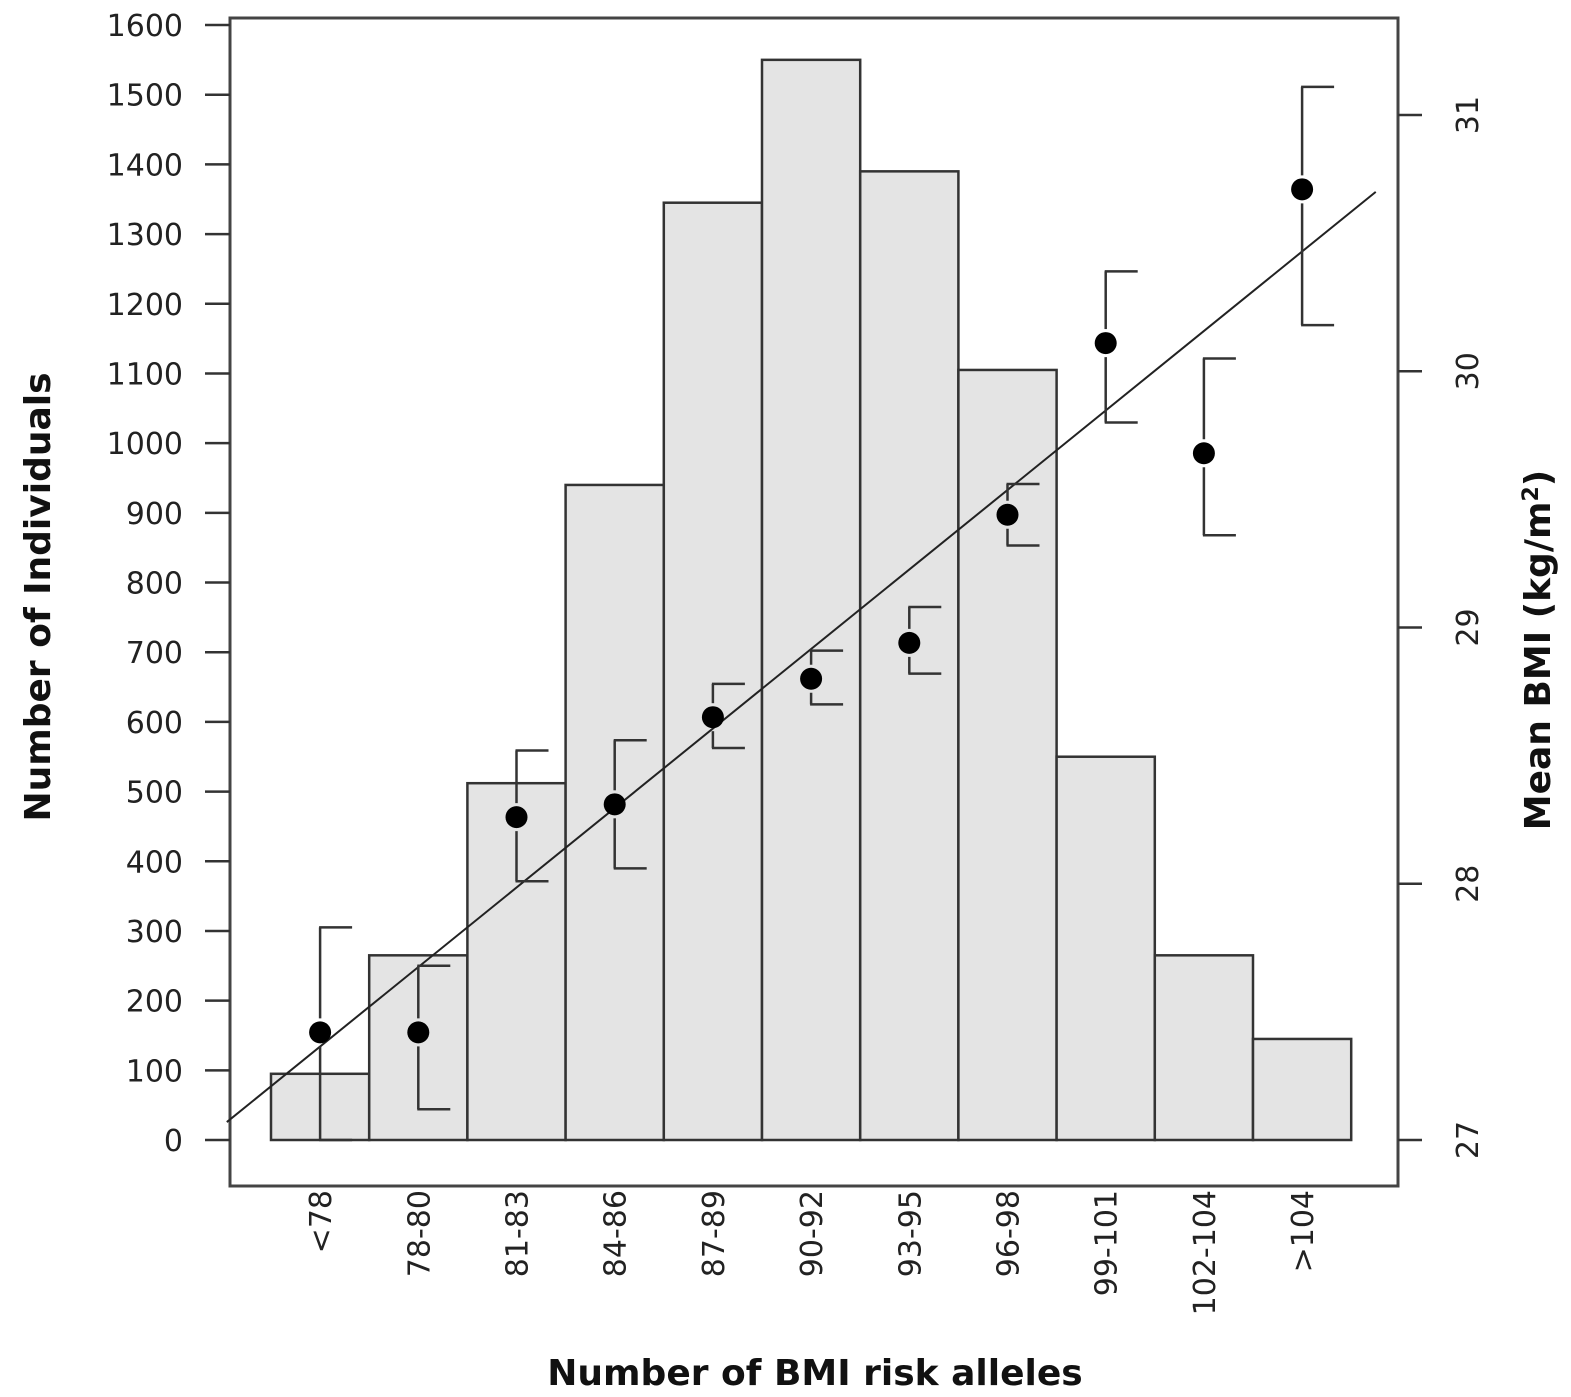 Image resolution: width=1571 pixels, height=1397 pixels. I want to click on y2-tick-label: 28, so click(1468, 884).